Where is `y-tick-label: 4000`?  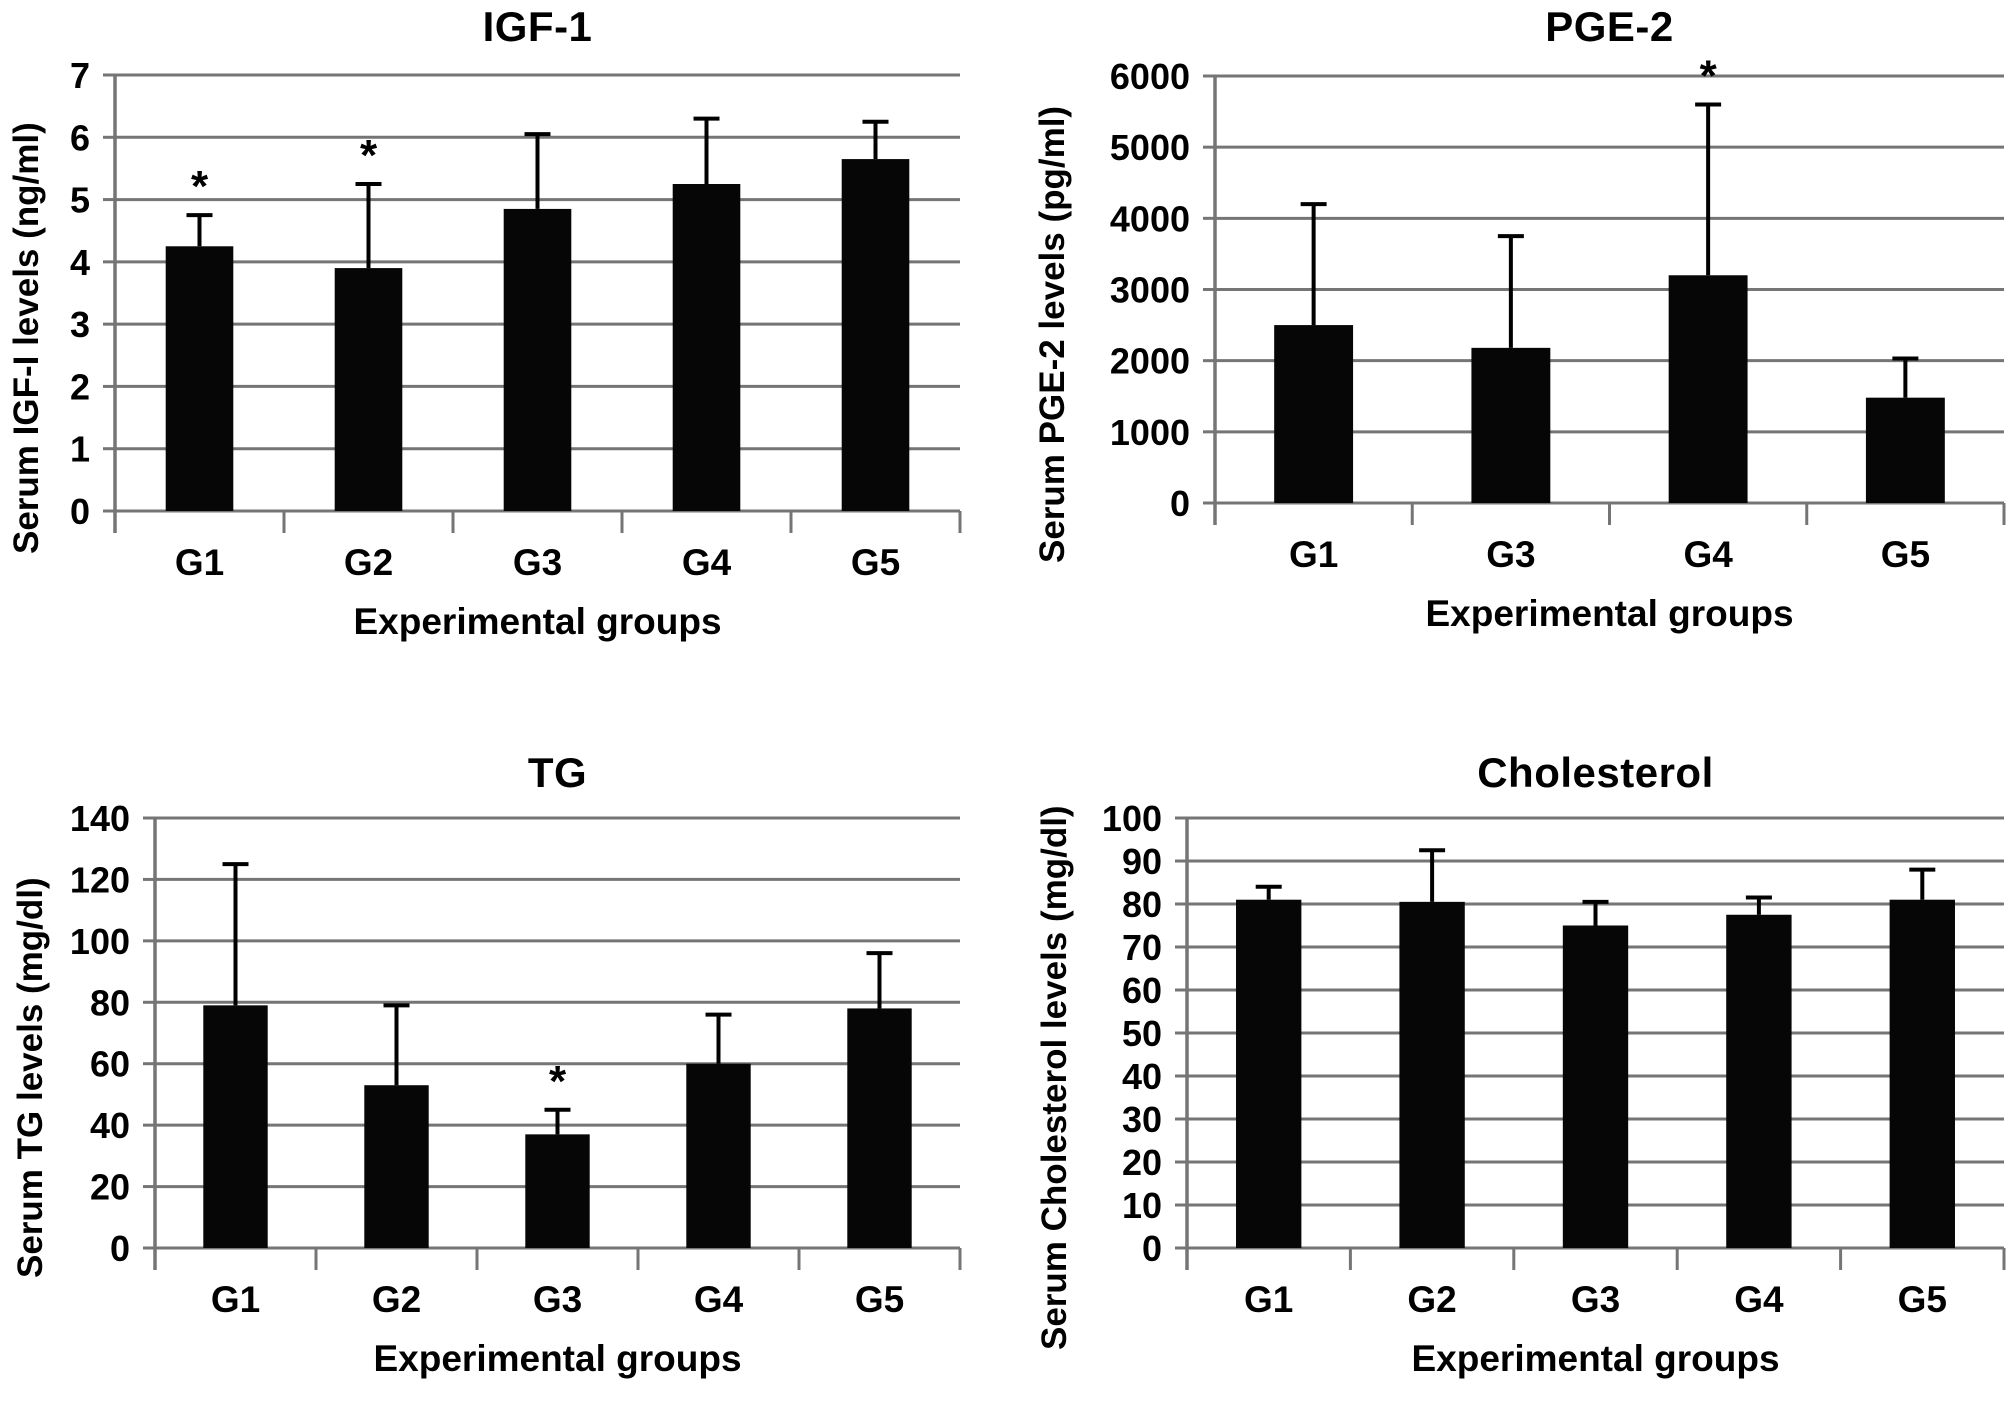 y-tick-label: 4000 is located at coordinates (1150, 218).